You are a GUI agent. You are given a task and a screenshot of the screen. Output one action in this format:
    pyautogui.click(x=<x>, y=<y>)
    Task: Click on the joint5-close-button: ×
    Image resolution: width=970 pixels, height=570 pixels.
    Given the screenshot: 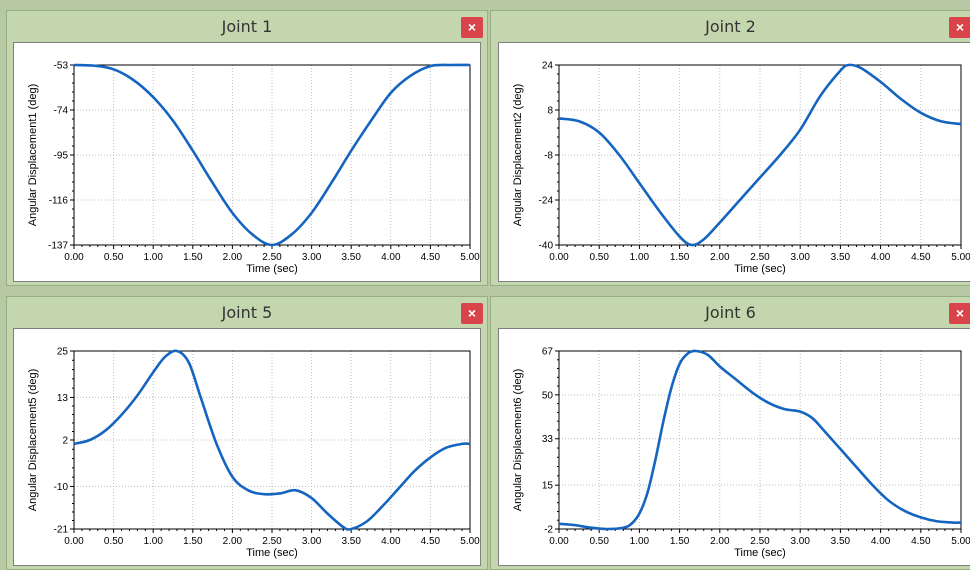 What is the action you would take?
    pyautogui.click(x=472, y=313)
    